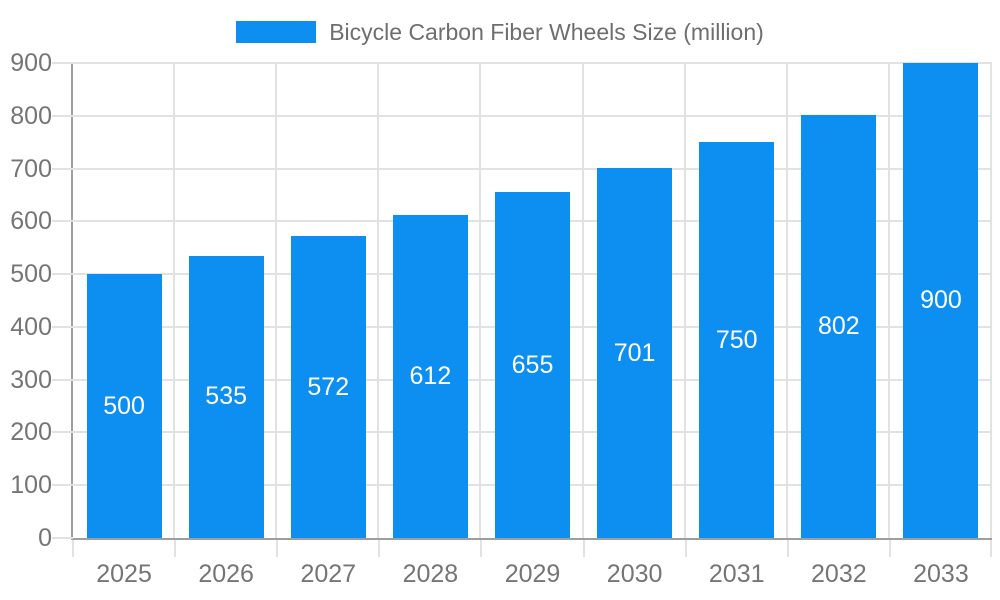 The width and height of the screenshot is (1000, 600). Describe the element at coordinates (531, 539) in the screenshot. I see `x-axis-line` at that location.